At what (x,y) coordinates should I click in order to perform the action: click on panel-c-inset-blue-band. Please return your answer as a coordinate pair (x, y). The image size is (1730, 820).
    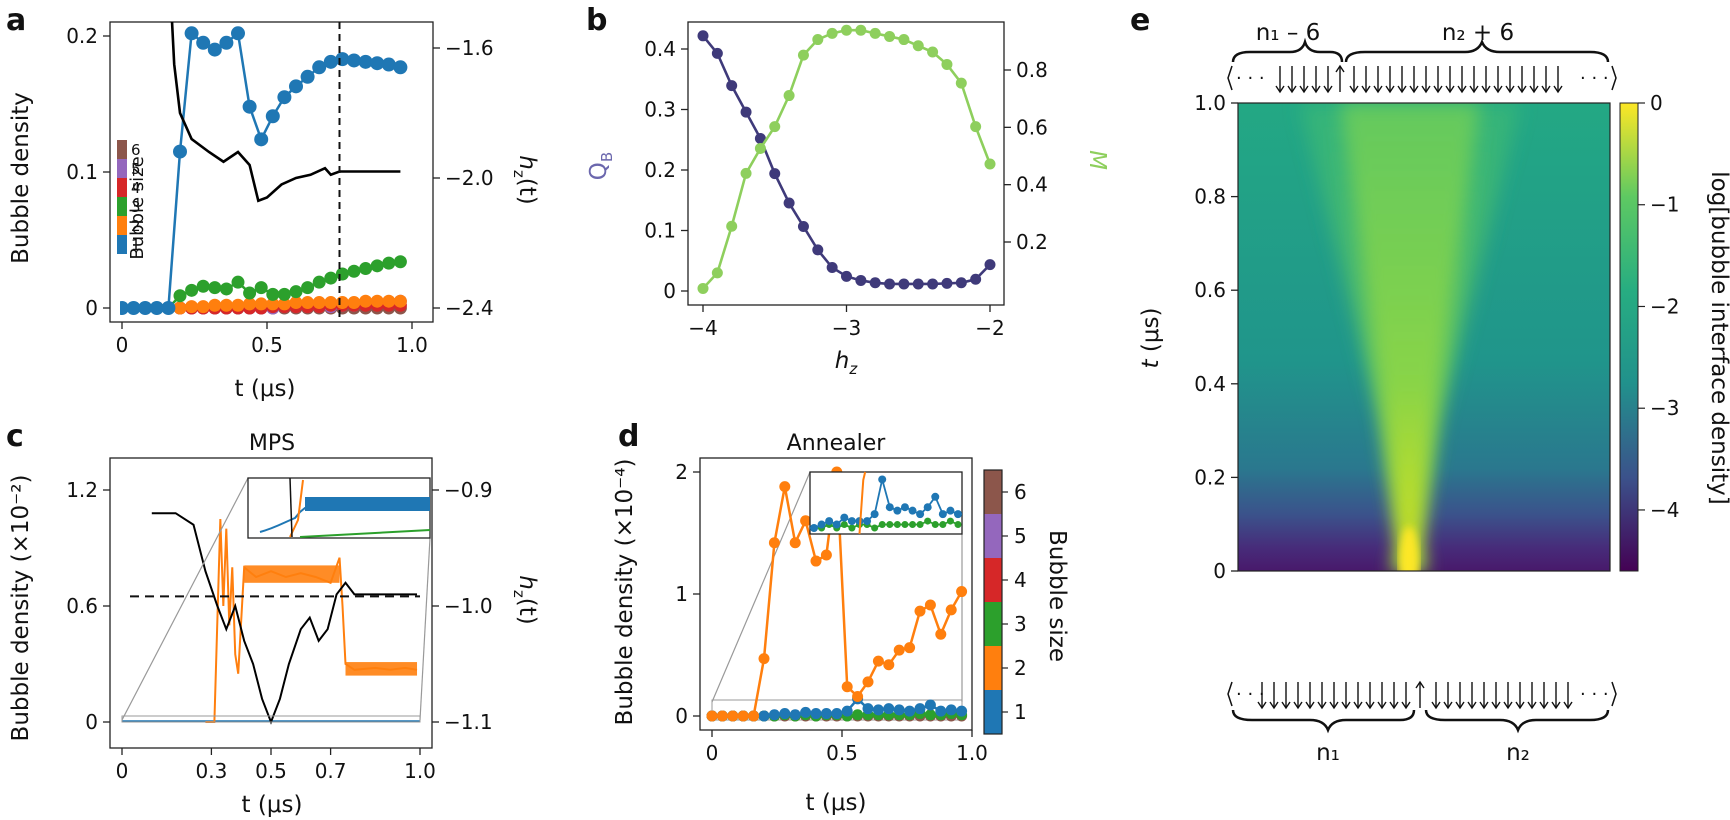
    Looking at the image, I should click on (367, 504).